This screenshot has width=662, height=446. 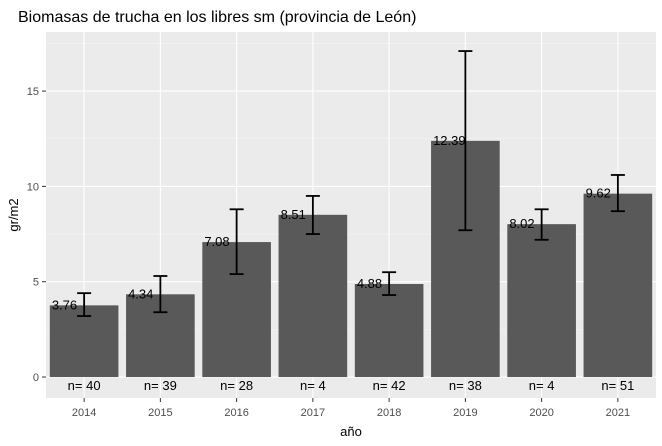 I want to click on y-tick-label: 5, so click(x=36, y=283).